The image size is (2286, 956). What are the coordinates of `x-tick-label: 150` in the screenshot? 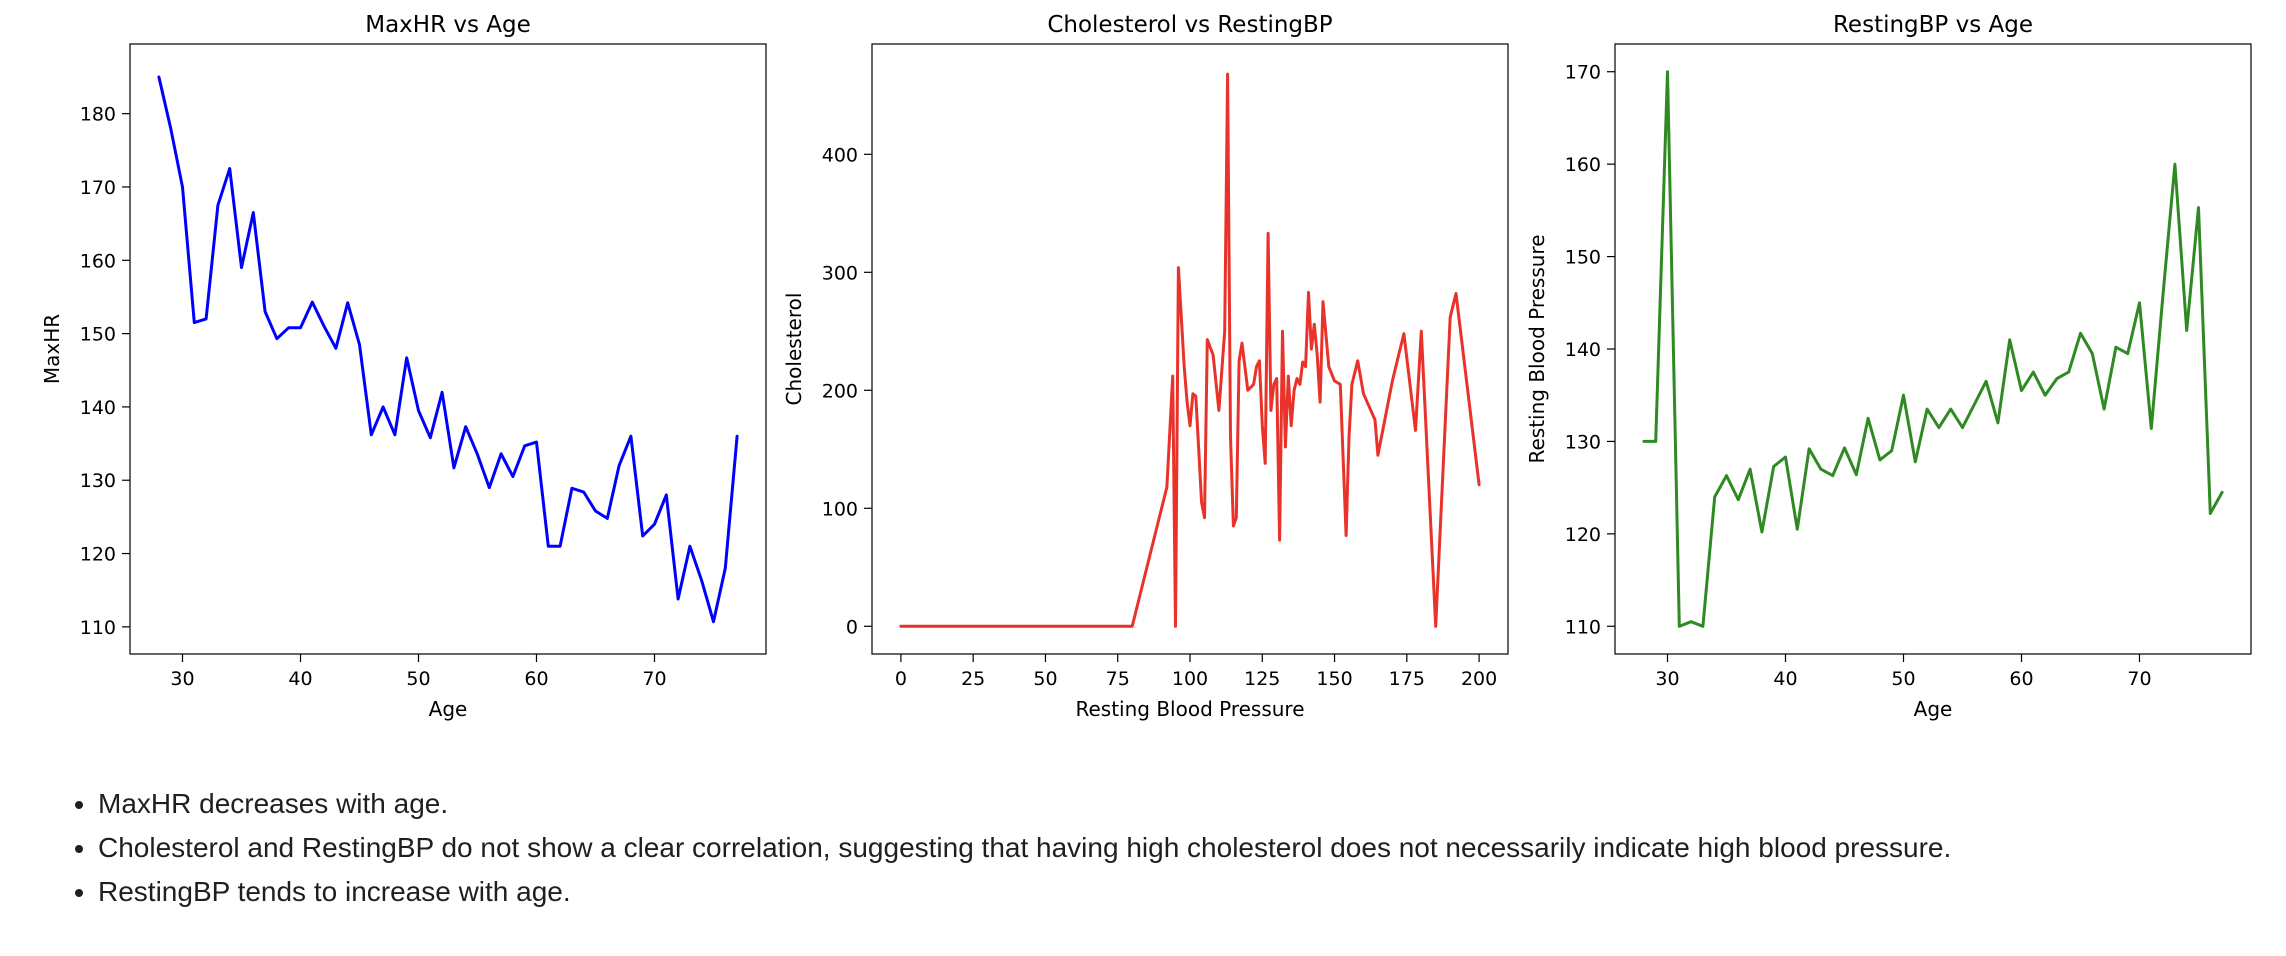 It's located at (1334, 679).